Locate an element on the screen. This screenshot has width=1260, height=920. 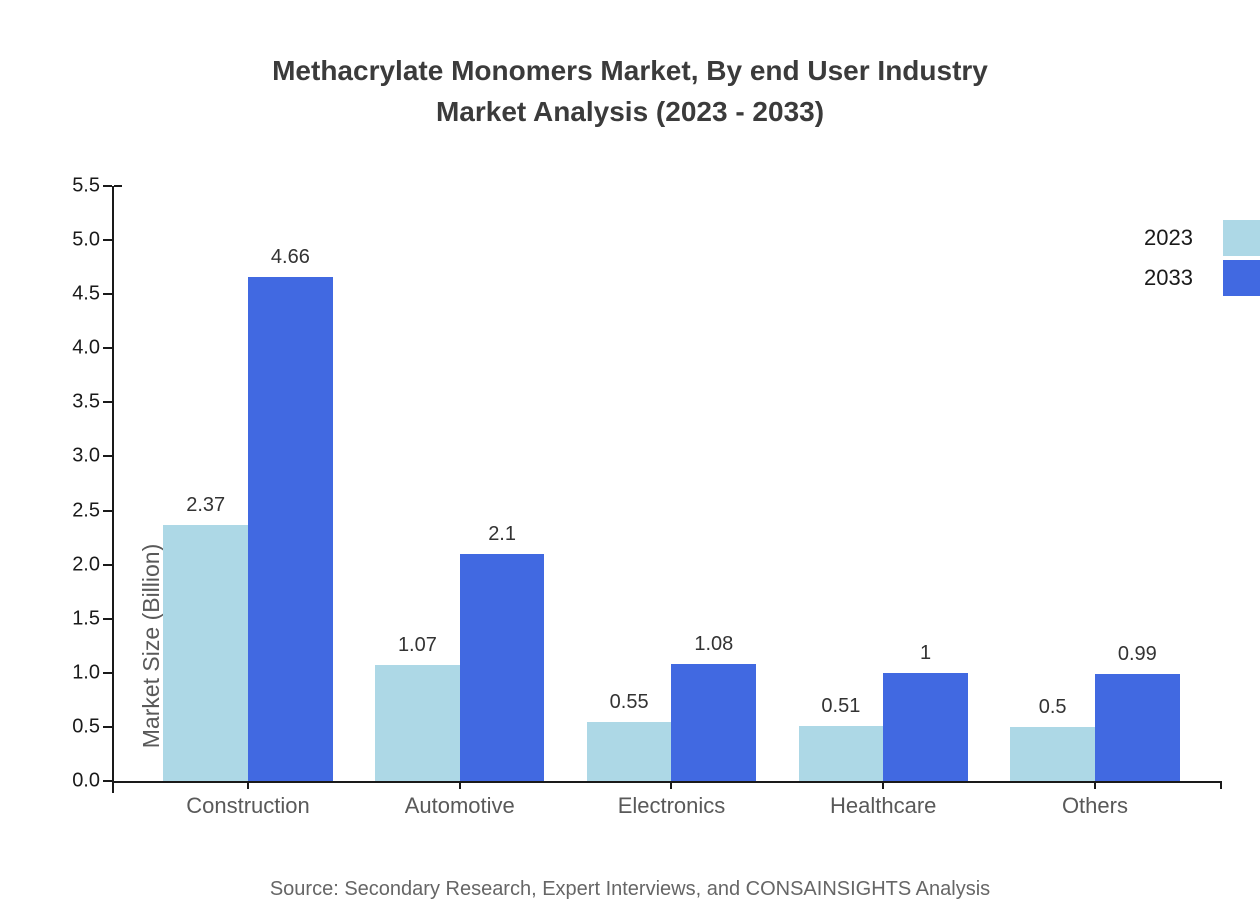
bar-2023-automotive is located at coordinates (417, 723).